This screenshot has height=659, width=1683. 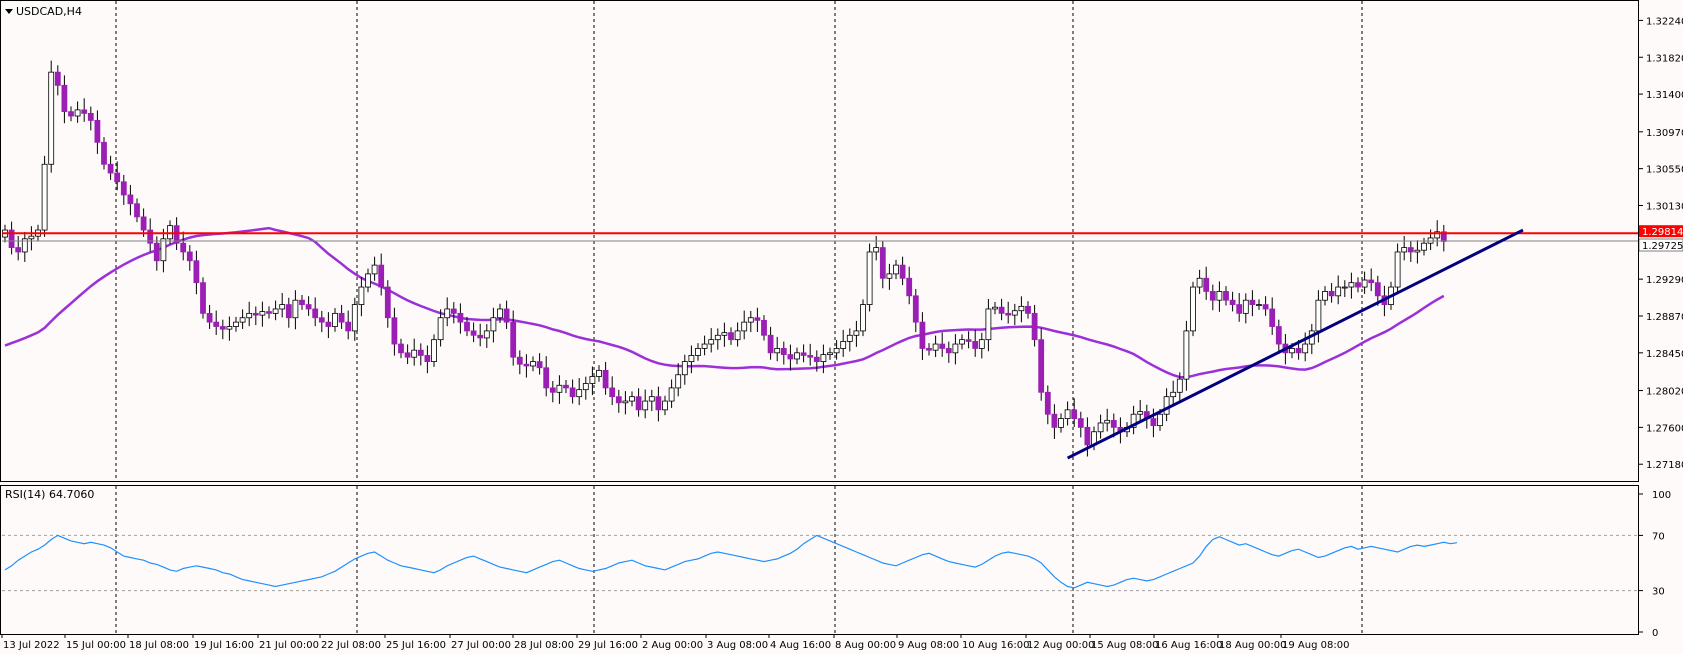 What do you see at coordinates (1295, 344) in the screenshot?
I see `support-trendline` at bounding box center [1295, 344].